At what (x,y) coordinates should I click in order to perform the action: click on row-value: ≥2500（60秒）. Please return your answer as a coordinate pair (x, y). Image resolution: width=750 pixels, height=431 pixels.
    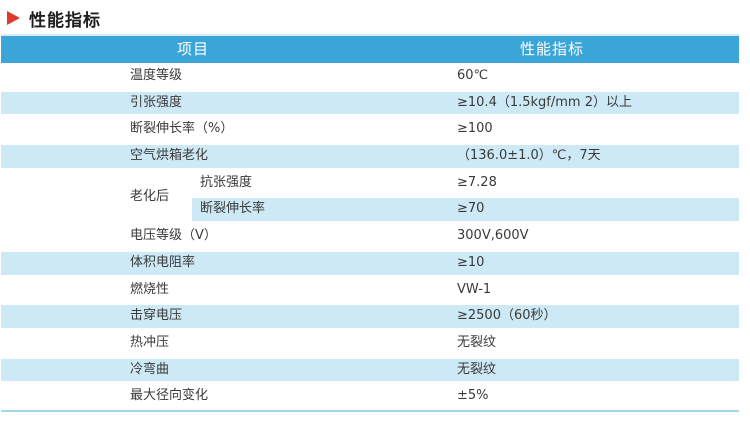
    Looking at the image, I should click on (507, 316).